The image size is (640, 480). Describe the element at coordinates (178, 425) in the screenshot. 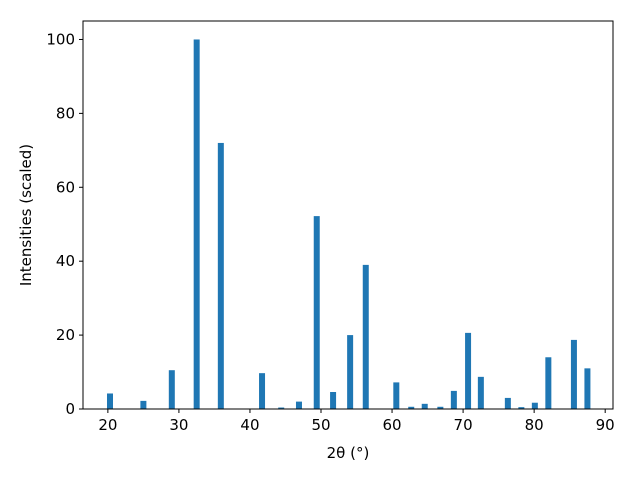

I see `x-tick-label: 30` at that location.